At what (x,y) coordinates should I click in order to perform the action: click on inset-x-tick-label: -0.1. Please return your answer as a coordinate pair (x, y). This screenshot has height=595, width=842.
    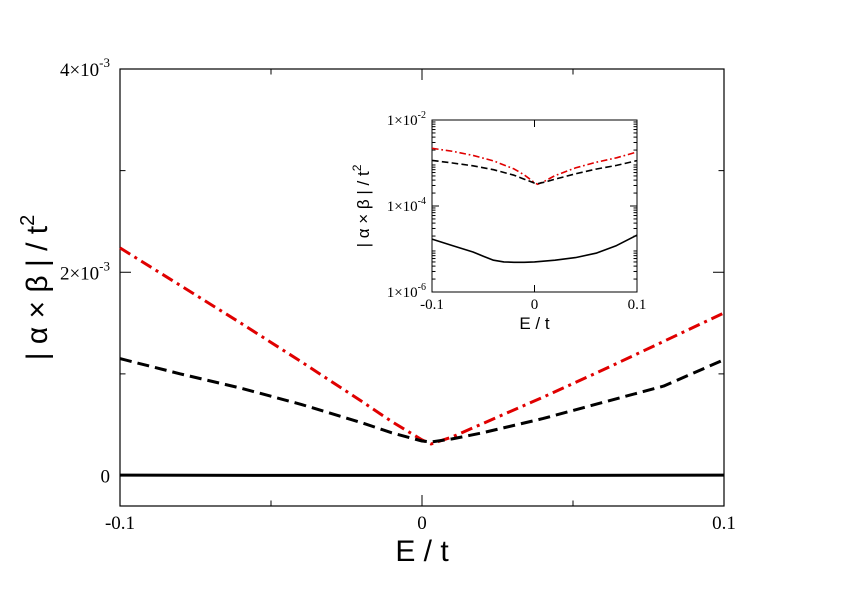
    Looking at the image, I should click on (432, 305).